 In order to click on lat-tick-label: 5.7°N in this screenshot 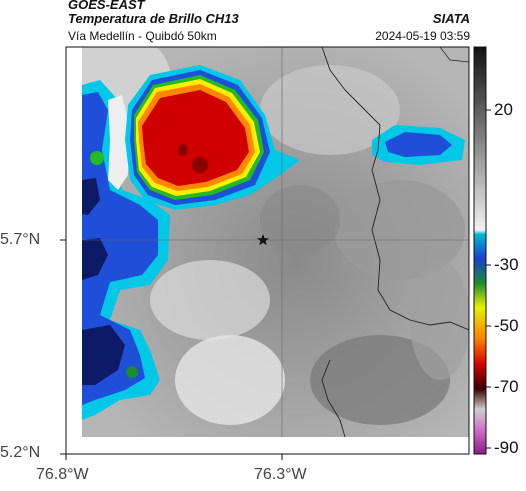, I will do `click(20, 239)`.